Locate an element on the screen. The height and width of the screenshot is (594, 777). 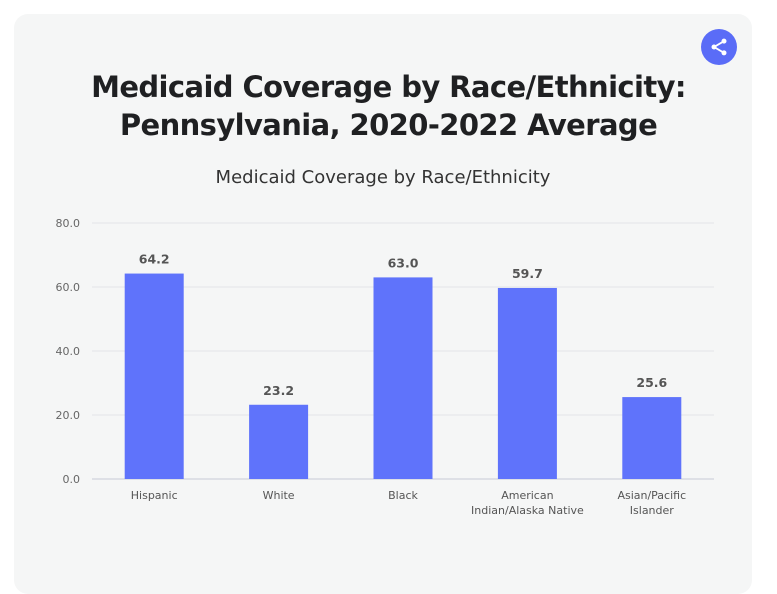
y-tick-label: 0.0 is located at coordinates (72, 479).